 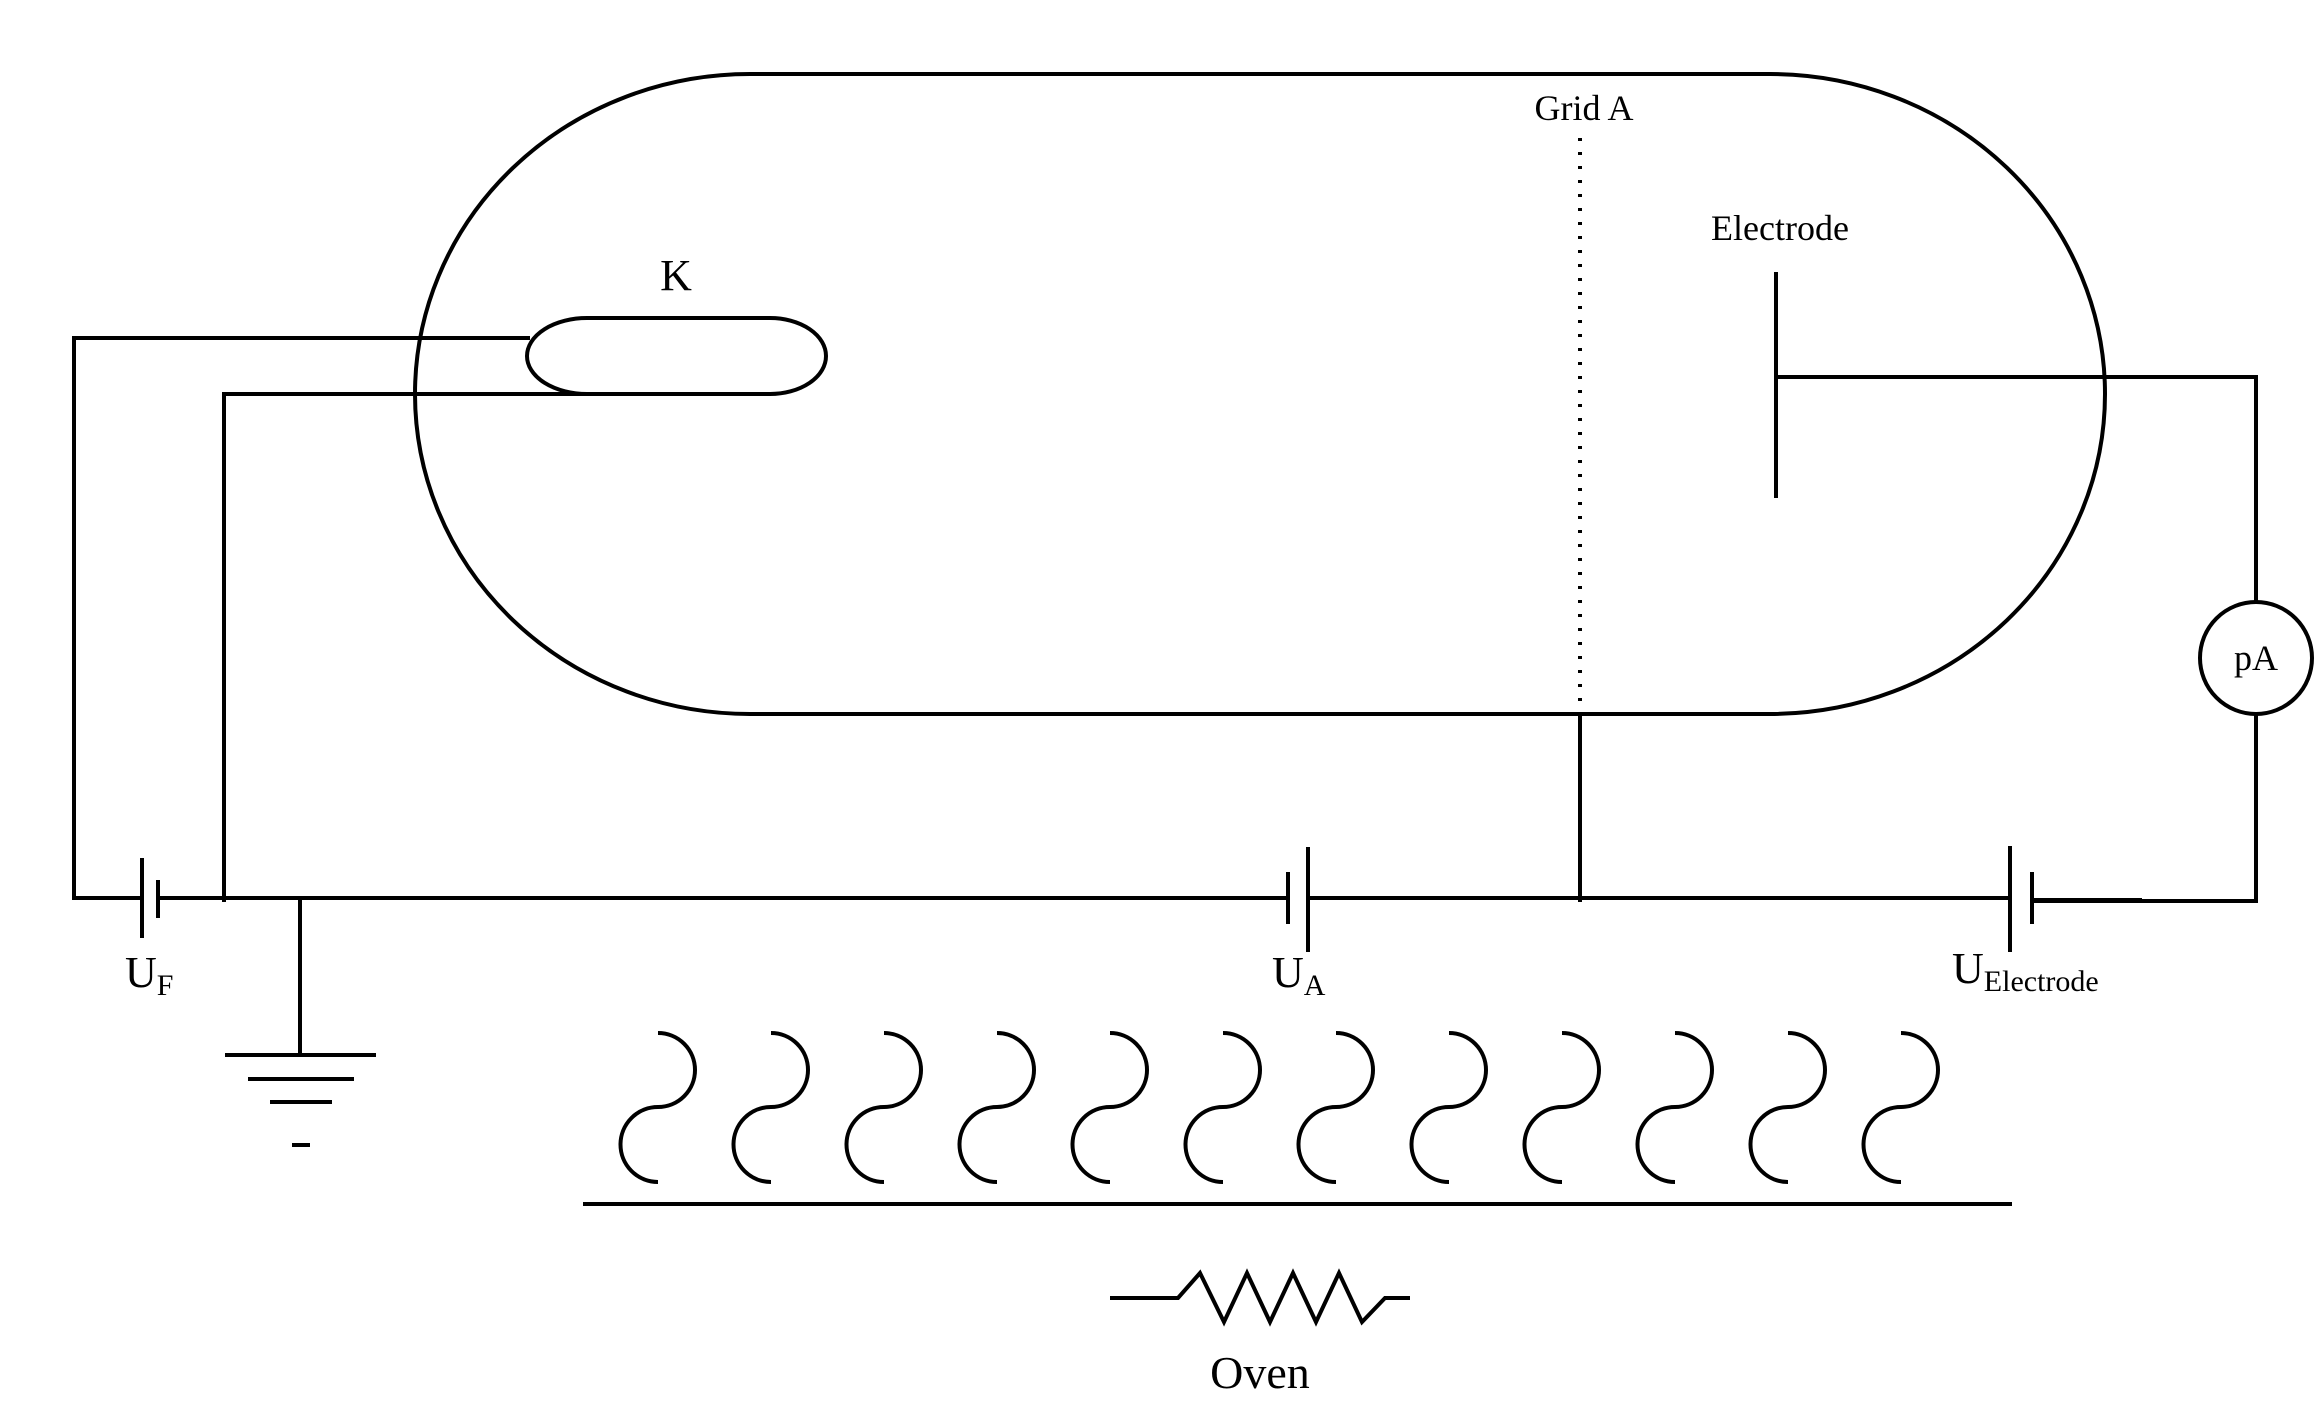 I want to click on heater-coils, so click(x=1279, y=1107).